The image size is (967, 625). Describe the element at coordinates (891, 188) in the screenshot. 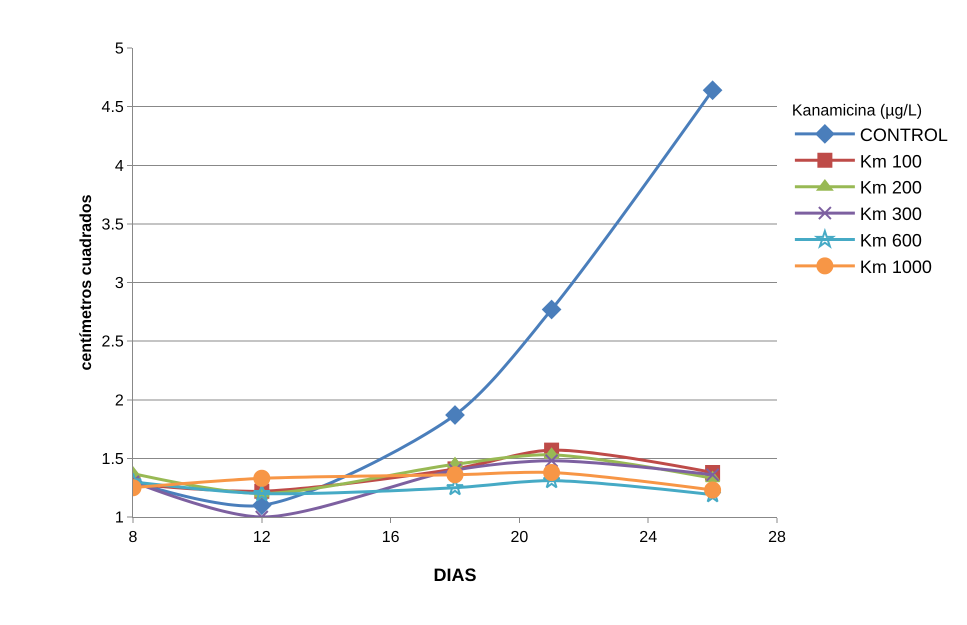

I see `legend-label: Km 200` at that location.